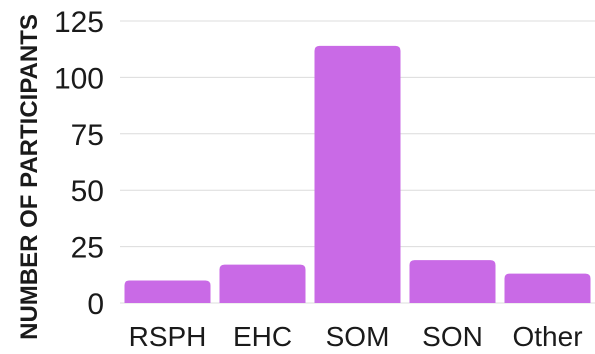  I want to click on x-tick-label-ehc: EHC, so click(262, 336).